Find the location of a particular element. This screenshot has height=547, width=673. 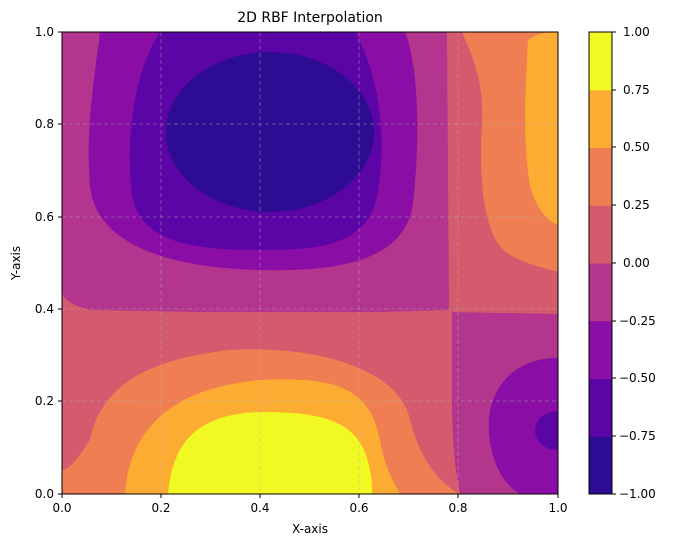

colorbar-tick-label: −0.50 is located at coordinates (637, 378).